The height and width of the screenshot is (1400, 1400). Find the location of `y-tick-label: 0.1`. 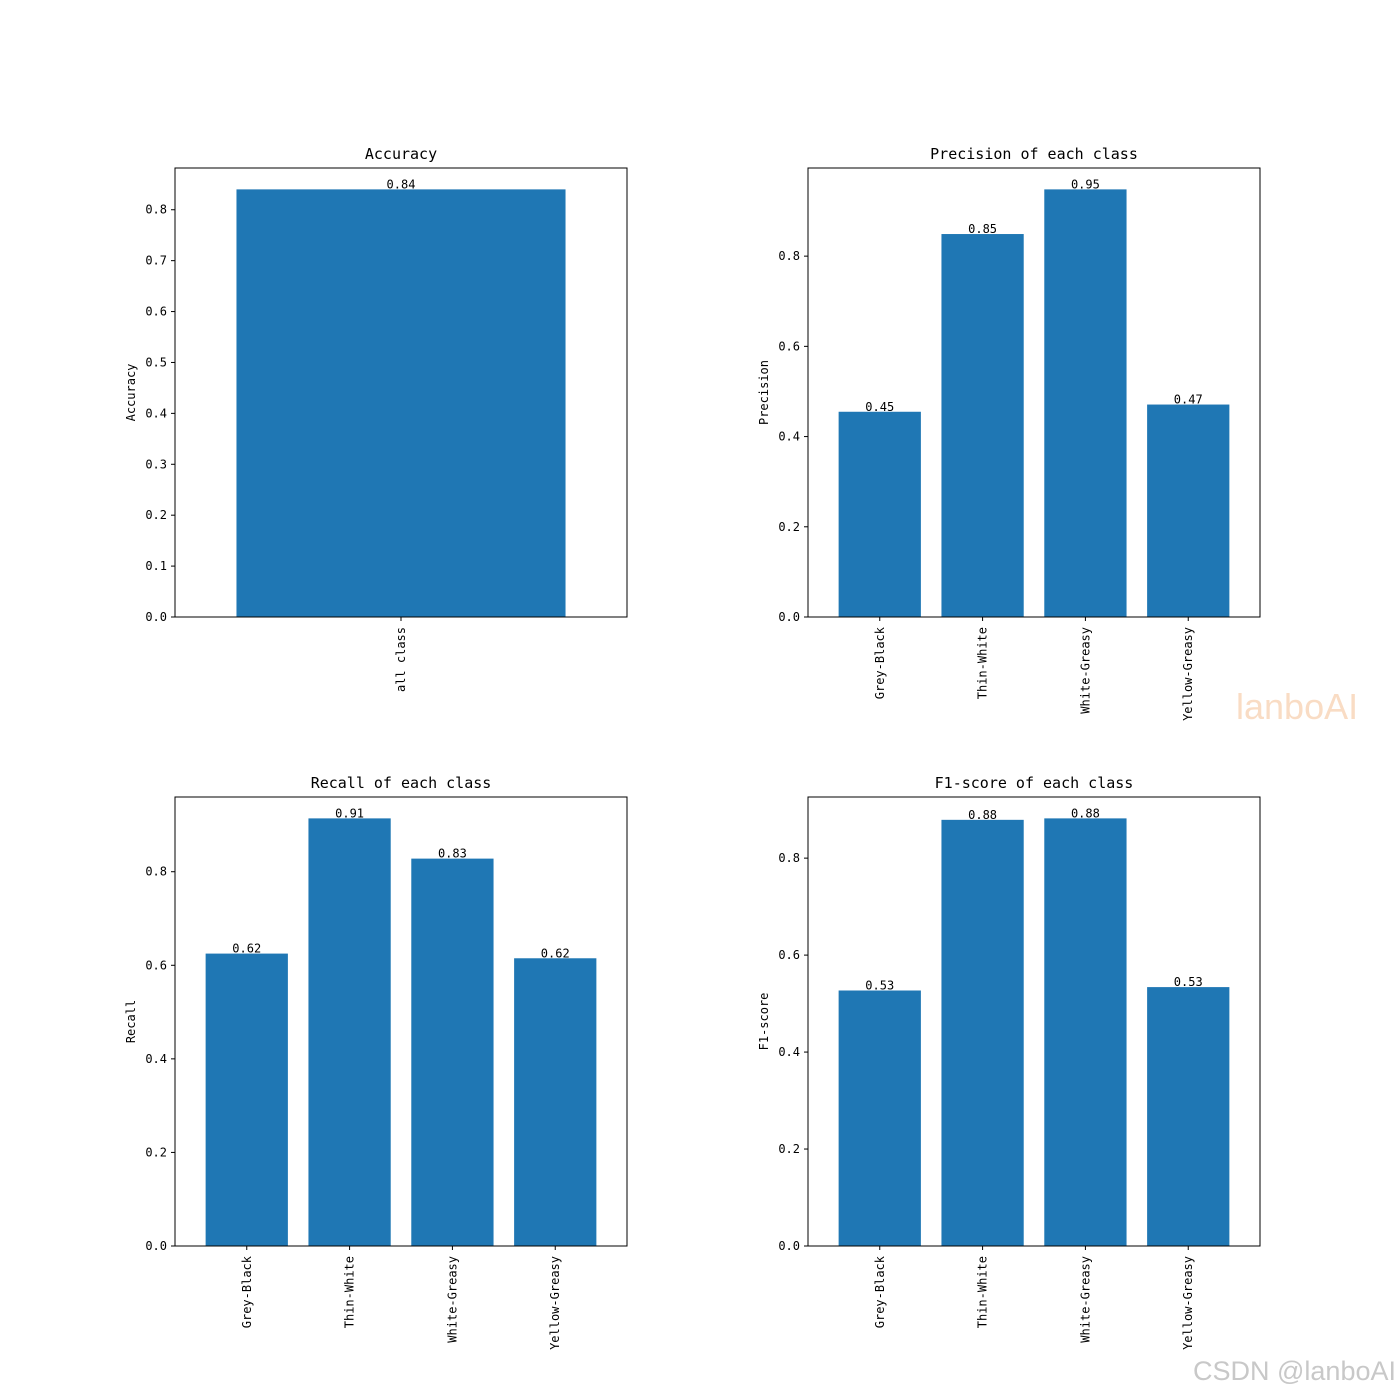

y-tick-label: 0.1 is located at coordinates (156, 566).